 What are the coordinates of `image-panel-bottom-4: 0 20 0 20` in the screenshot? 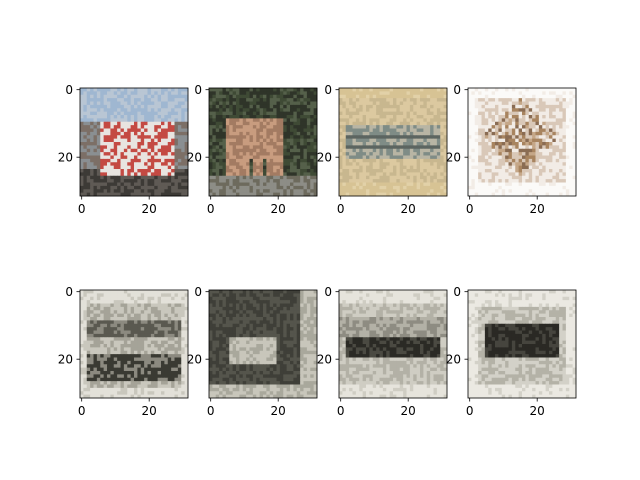 It's located at (511, 351).